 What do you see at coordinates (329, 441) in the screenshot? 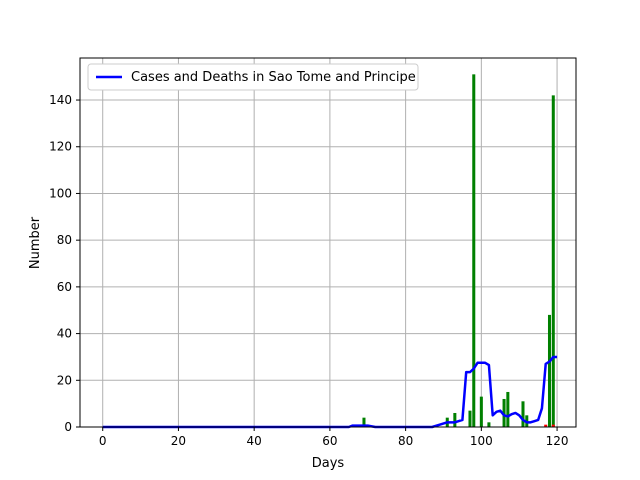
I see `x-tick-label: 60` at bounding box center [329, 441].